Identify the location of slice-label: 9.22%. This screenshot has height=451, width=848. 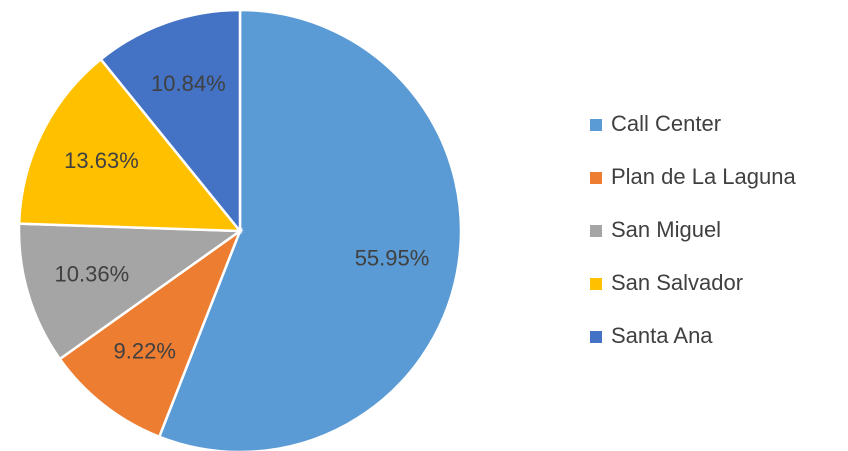
(145, 351).